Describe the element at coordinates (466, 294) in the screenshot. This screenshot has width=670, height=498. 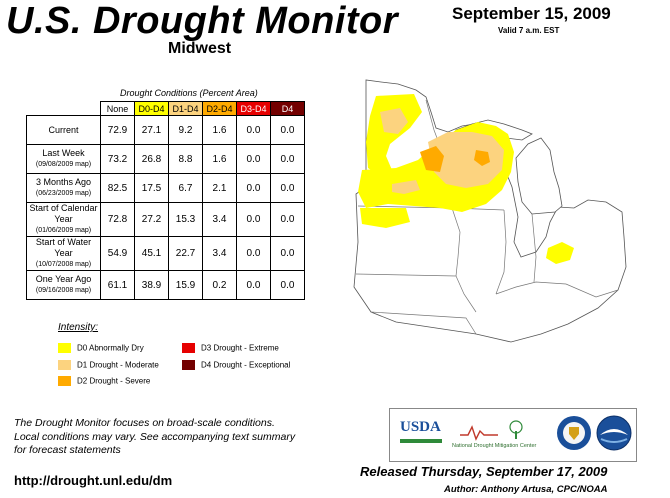
I see `border-il-mo` at that location.